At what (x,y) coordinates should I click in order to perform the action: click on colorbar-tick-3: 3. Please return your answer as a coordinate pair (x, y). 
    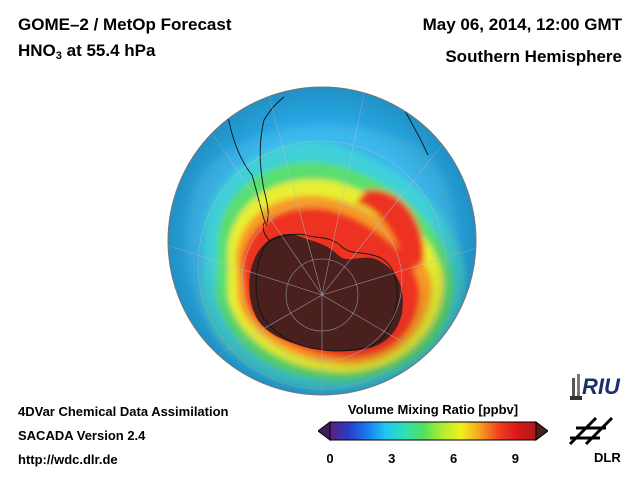
    Looking at the image, I should click on (392, 458).